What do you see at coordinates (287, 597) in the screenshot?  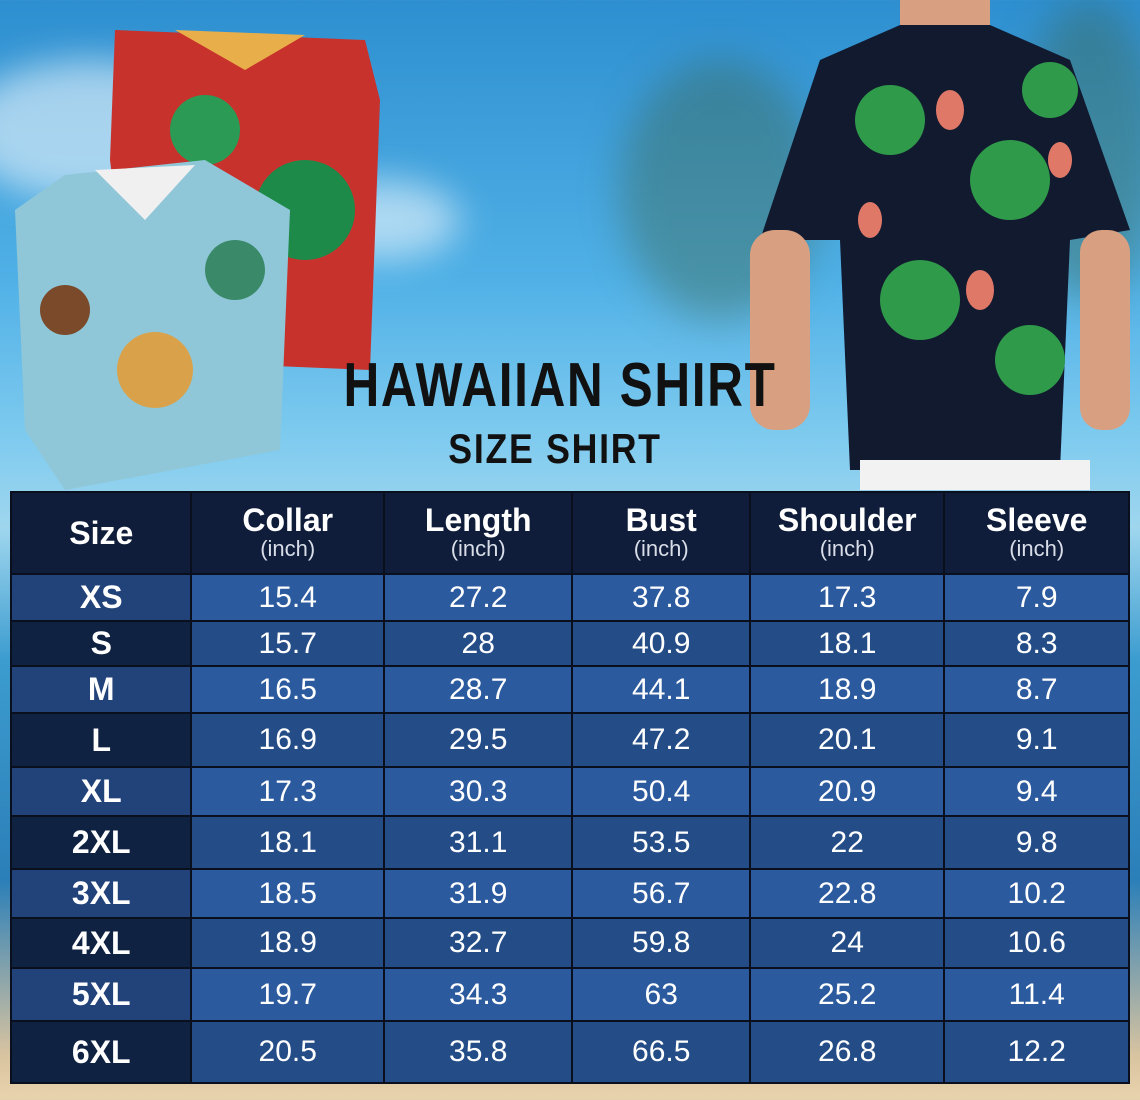 I see `measurement-cell: 15.4` at bounding box center [287, 597].